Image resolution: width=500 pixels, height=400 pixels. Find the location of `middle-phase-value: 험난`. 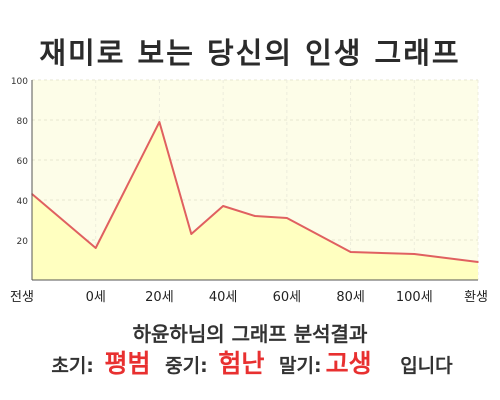

middle-phase-value: 험난 is located at coordinates (241, 363).